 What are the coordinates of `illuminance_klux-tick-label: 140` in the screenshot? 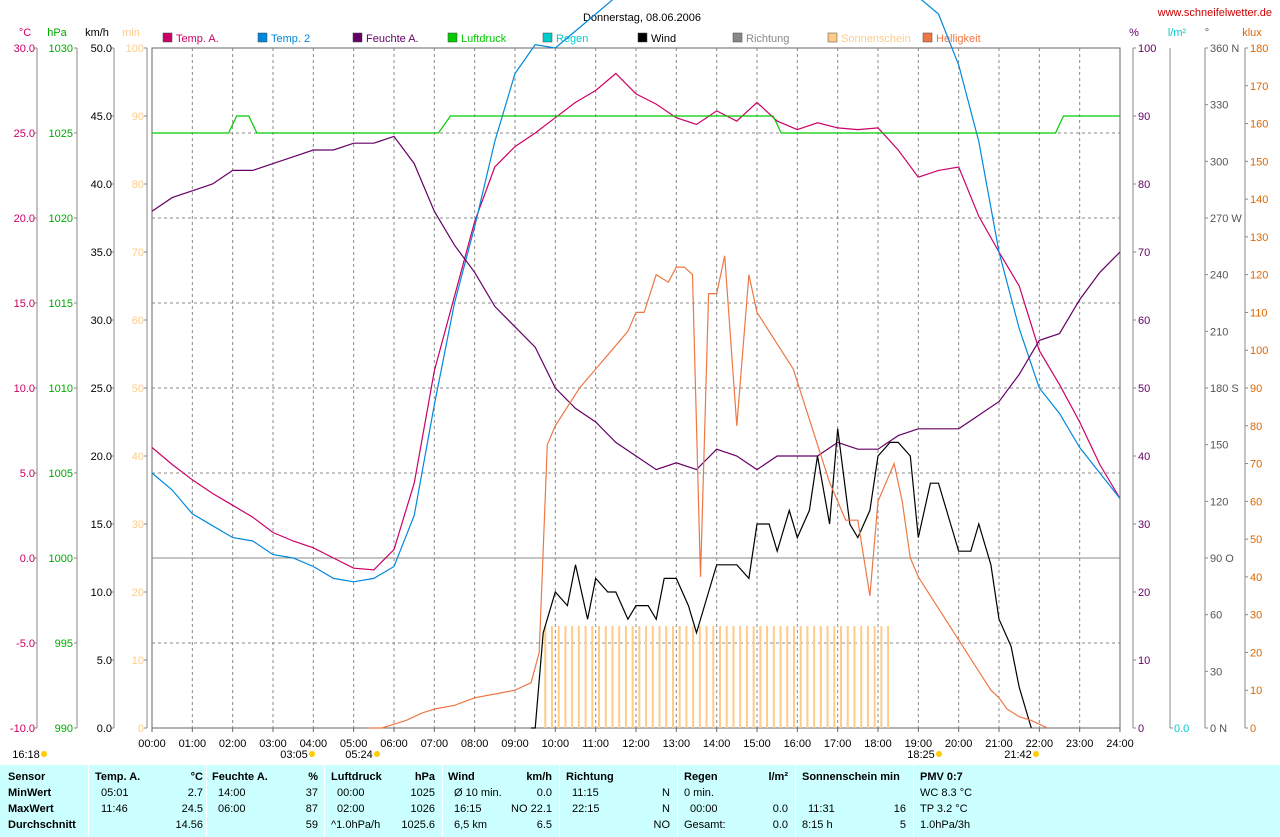 It's located at (1259, 200).